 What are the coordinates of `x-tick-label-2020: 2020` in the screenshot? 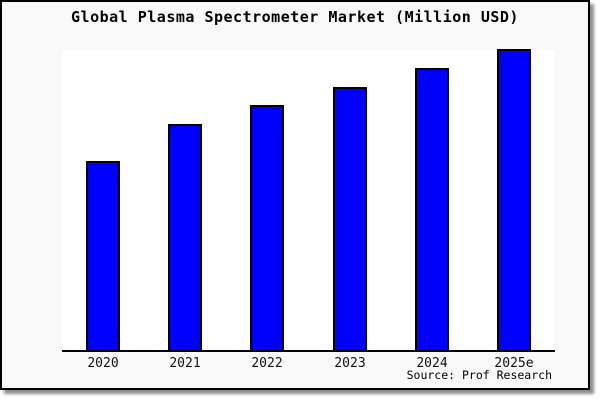 It's located at (103, 363).